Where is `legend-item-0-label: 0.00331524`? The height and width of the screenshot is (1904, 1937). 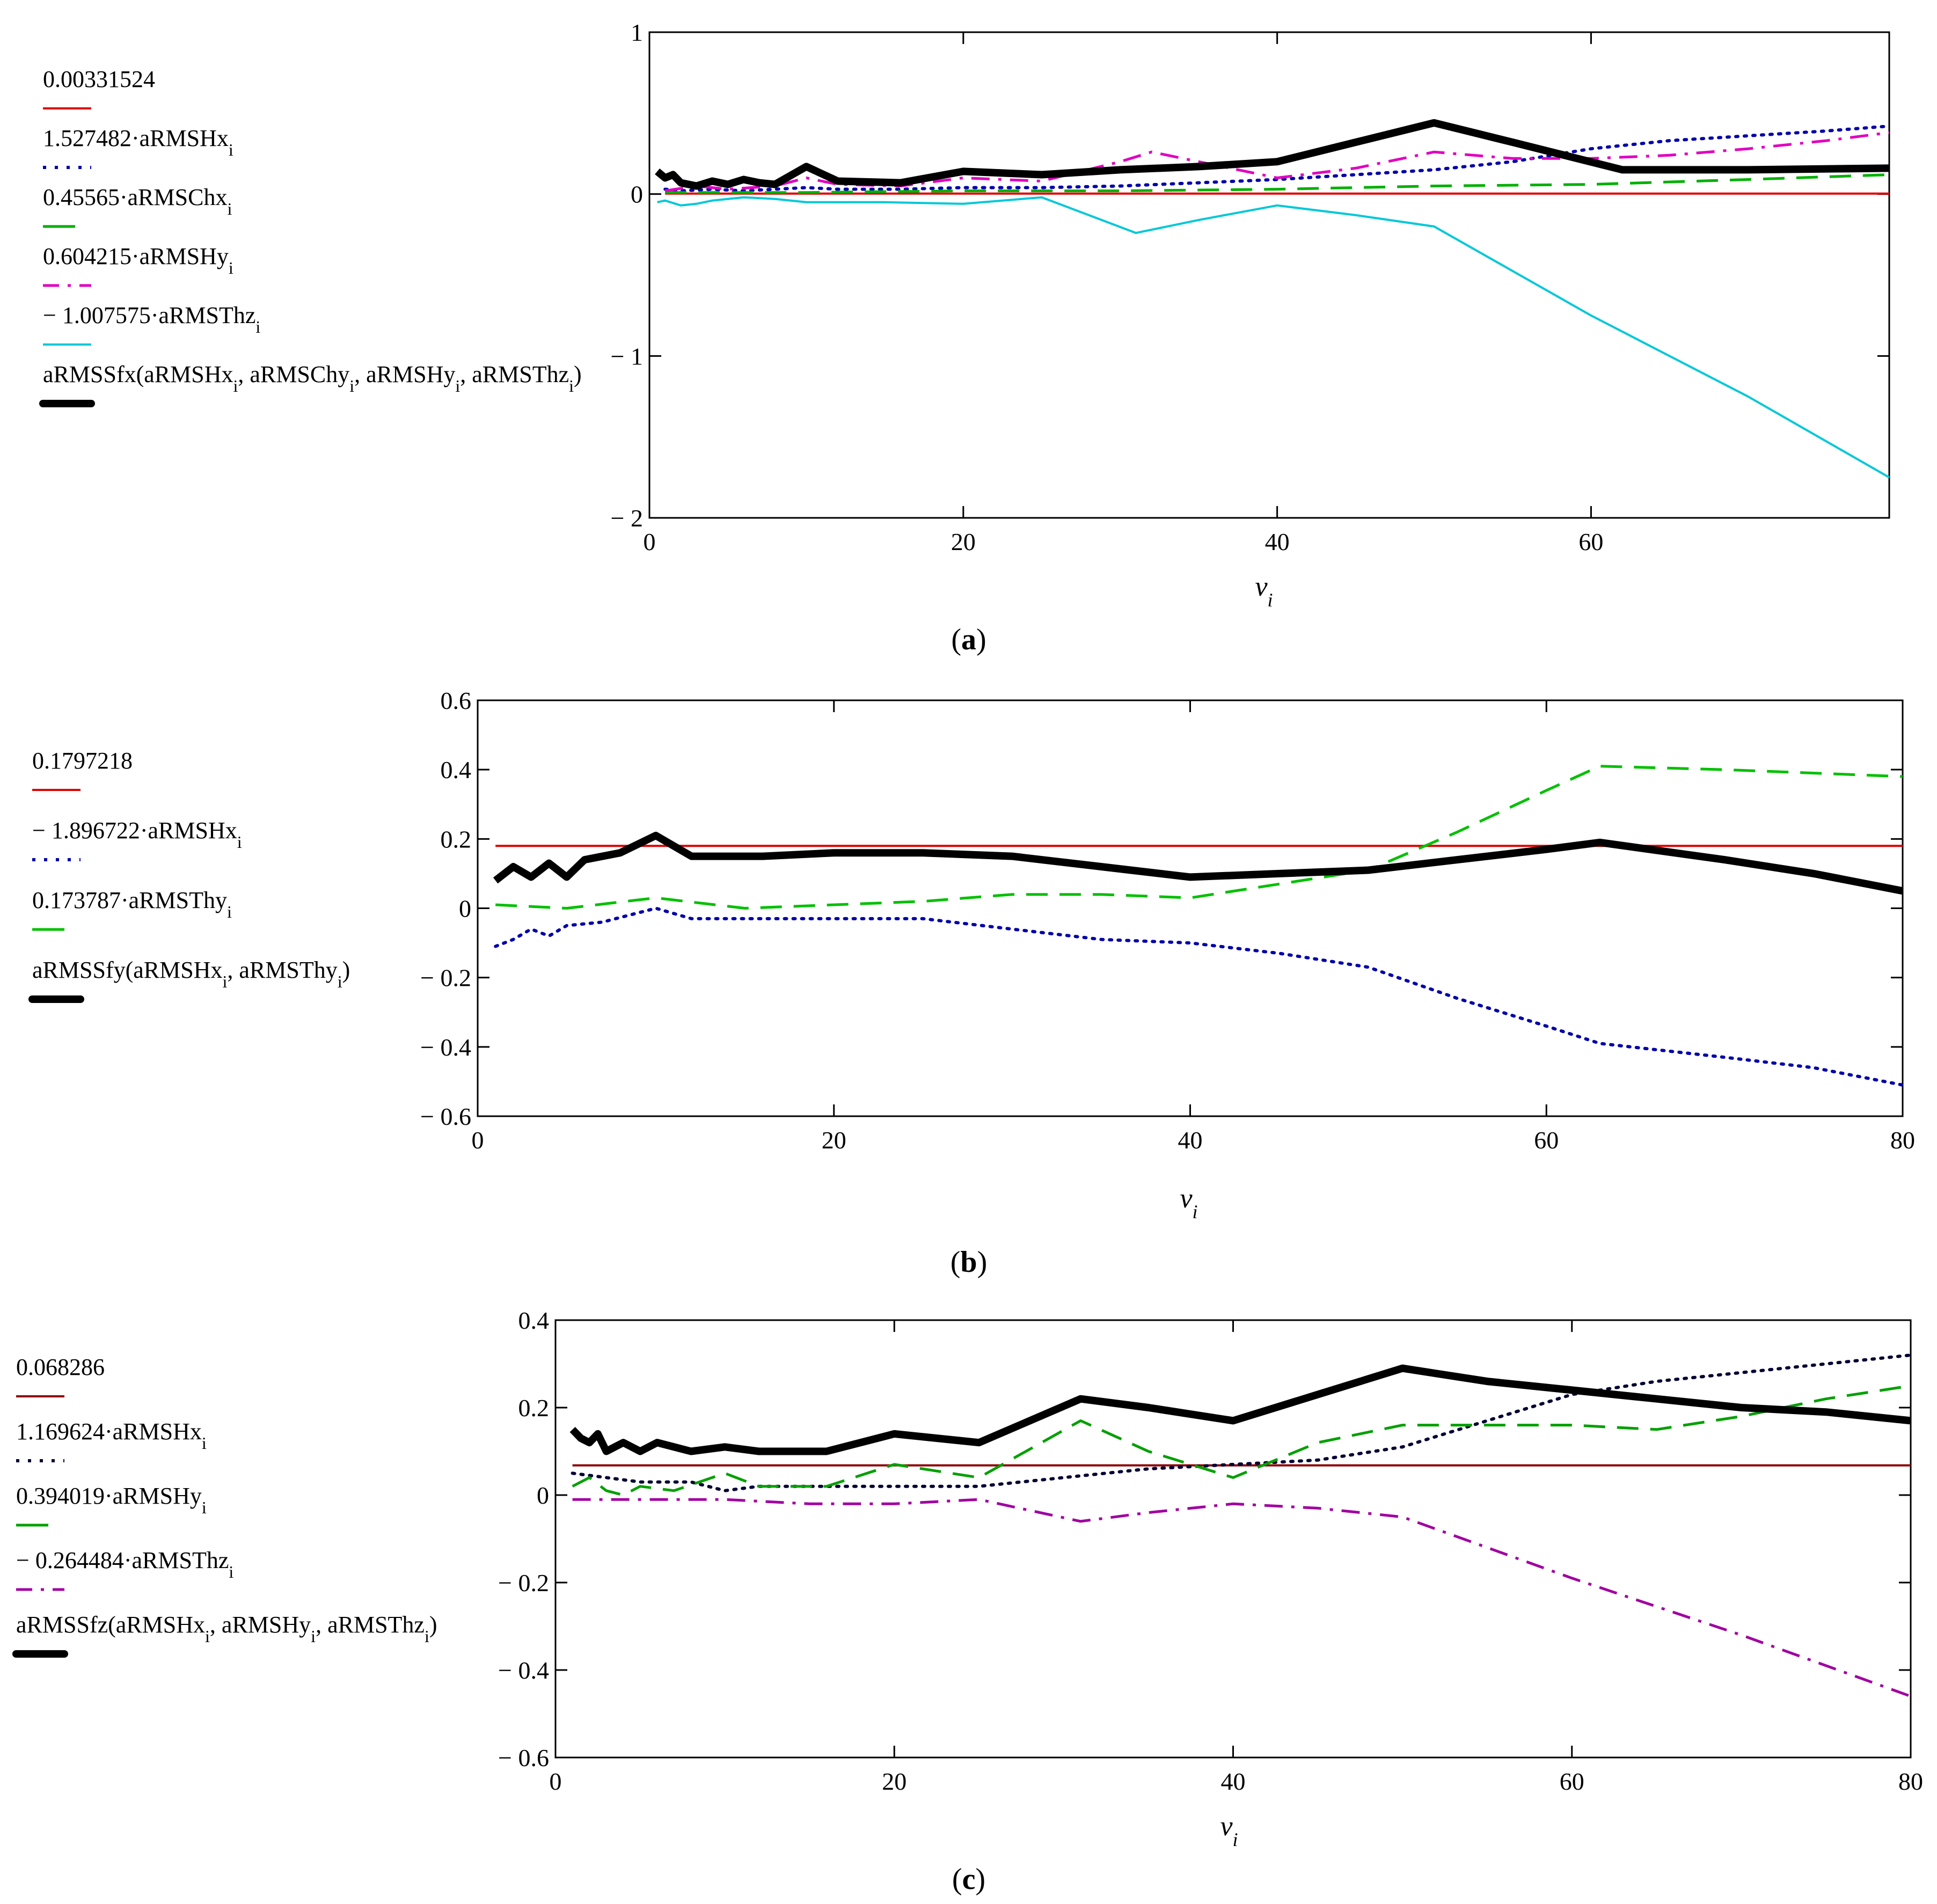 legend-item-0-label: 0.00331524 is located at coordinates (99, 79).